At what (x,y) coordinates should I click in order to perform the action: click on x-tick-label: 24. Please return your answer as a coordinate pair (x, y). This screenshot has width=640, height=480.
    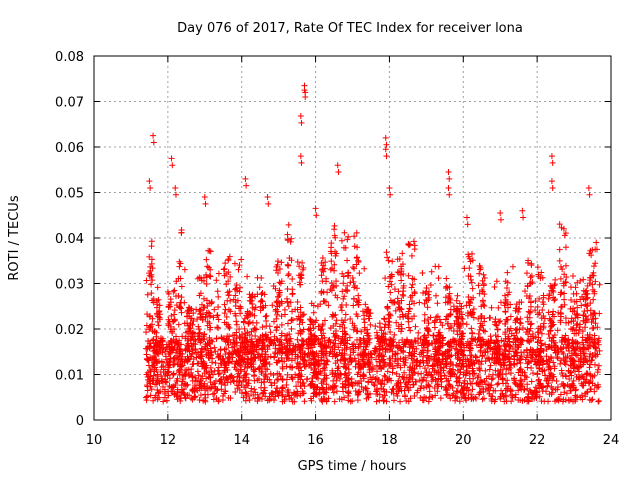
    Looking at the image, I should click on (611, 440).